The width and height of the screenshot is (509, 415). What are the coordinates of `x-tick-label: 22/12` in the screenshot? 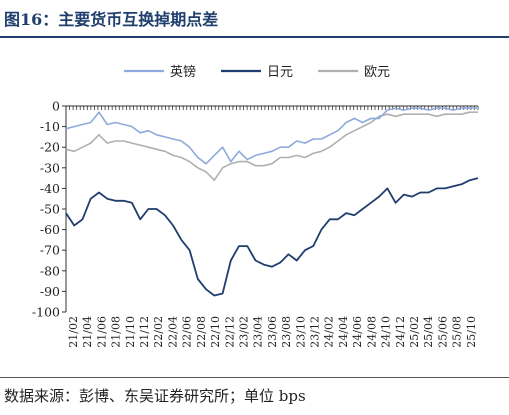 It's located at (229, 332).